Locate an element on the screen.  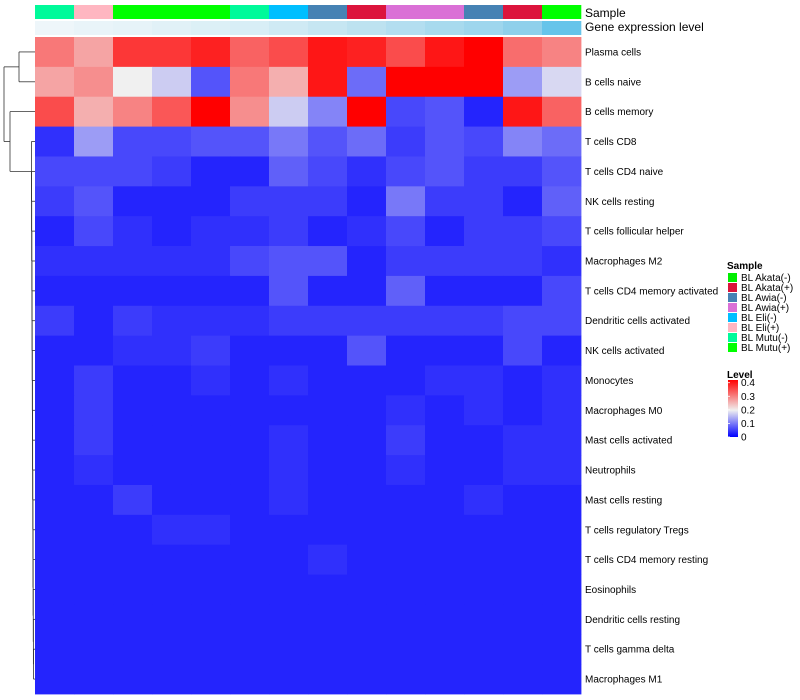
row-label: T cells regulatory Tregs is located at coordinates (637, 530).